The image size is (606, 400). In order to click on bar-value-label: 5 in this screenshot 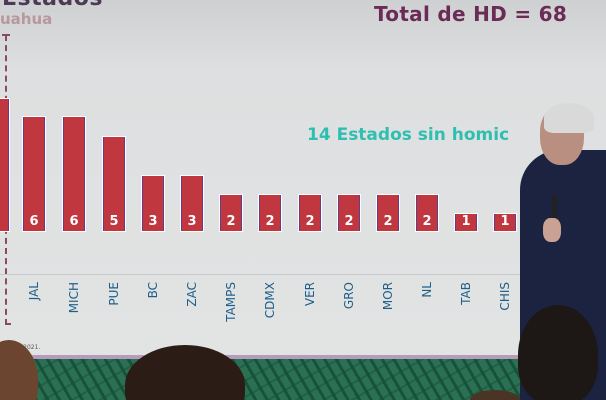, I will do `click(114, 221)`.